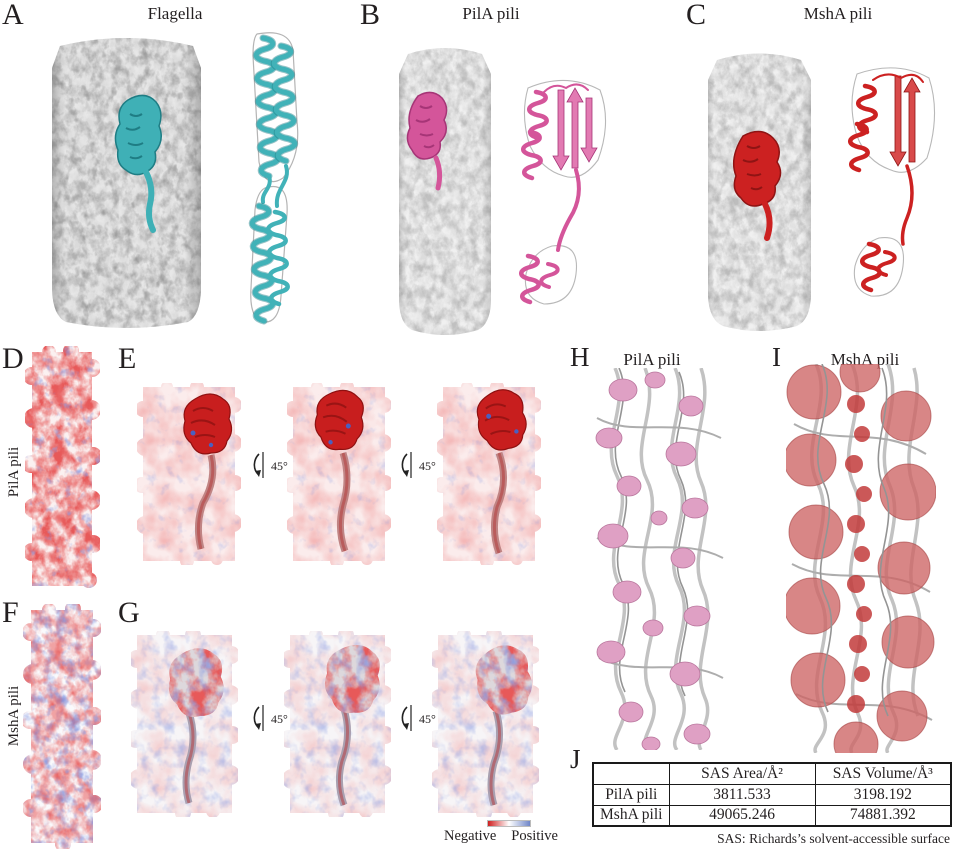  I want to click on panel-label-b: B, so click(370, 15).